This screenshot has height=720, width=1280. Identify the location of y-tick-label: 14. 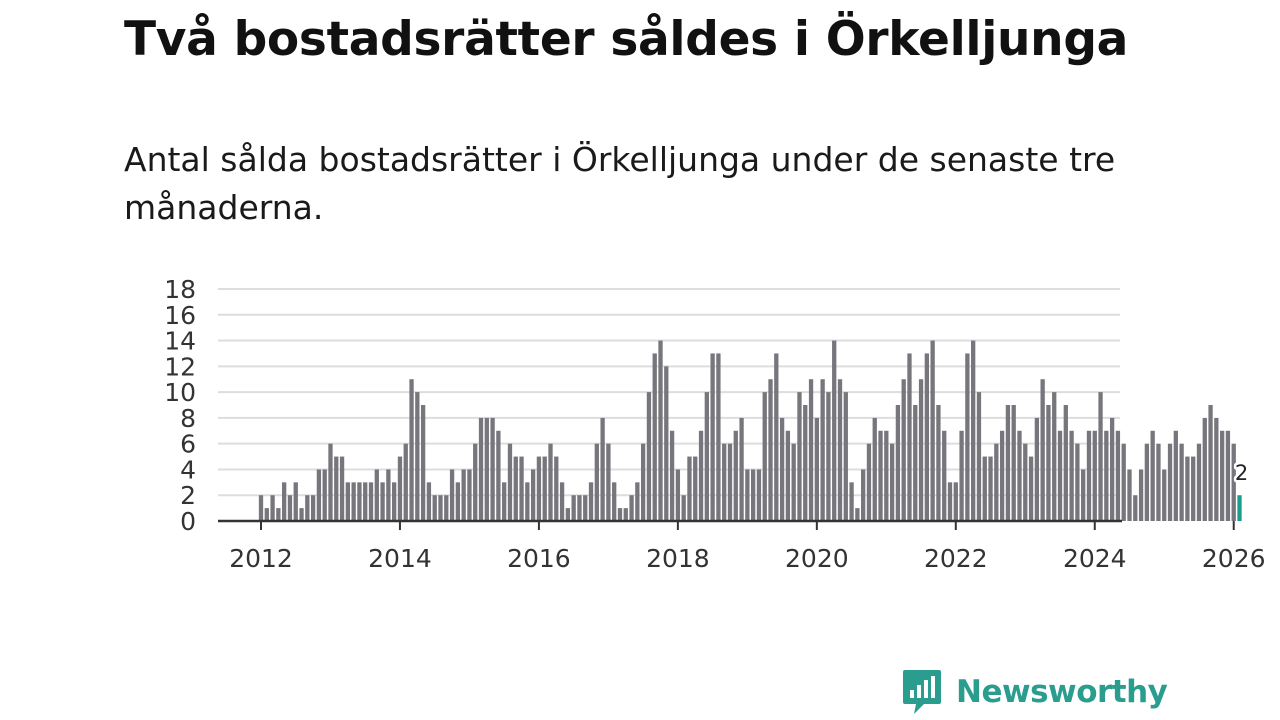
(180, 341).